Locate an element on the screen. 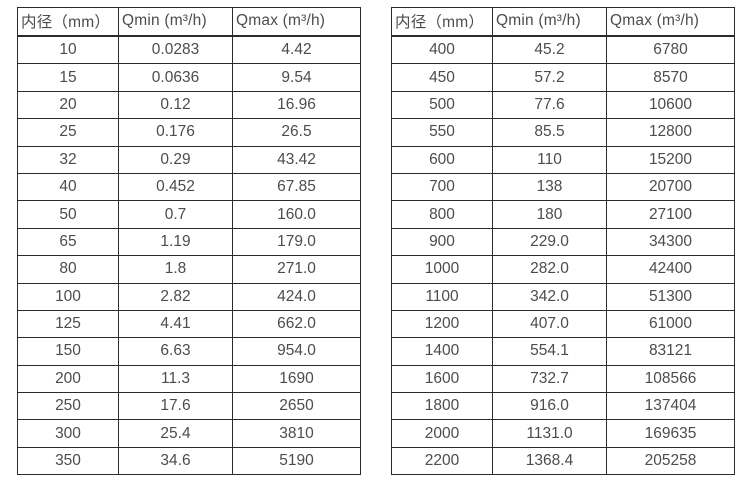 The height and width of the screenshot is (483, 750). table-row: 1000 282.0 42400 is located at coordinates (563, 269).